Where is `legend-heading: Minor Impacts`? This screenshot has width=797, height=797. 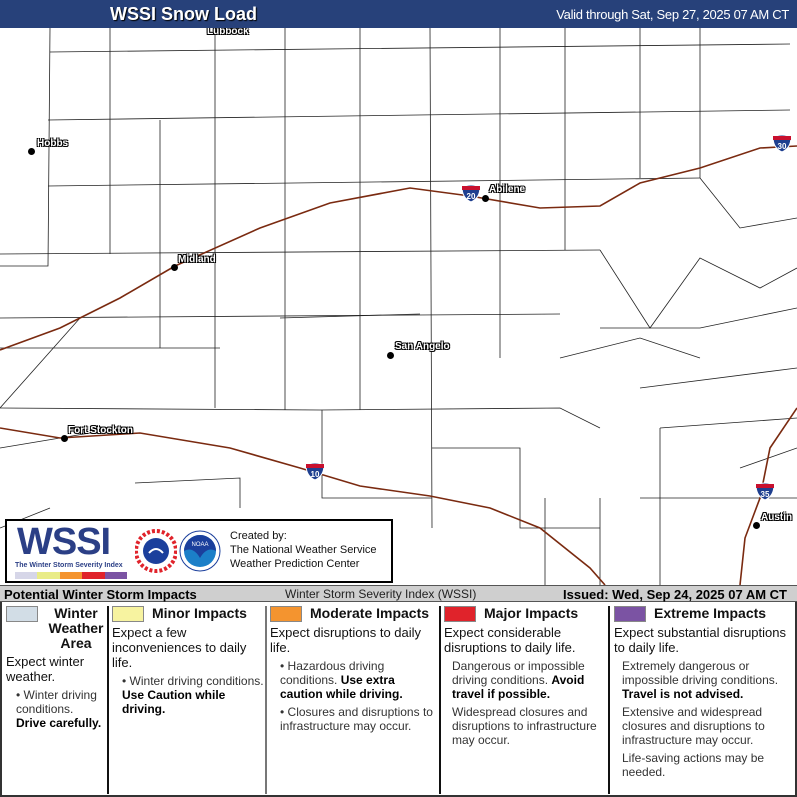 legend-heading: Minor Impacts is located at coordinates (189, 614).